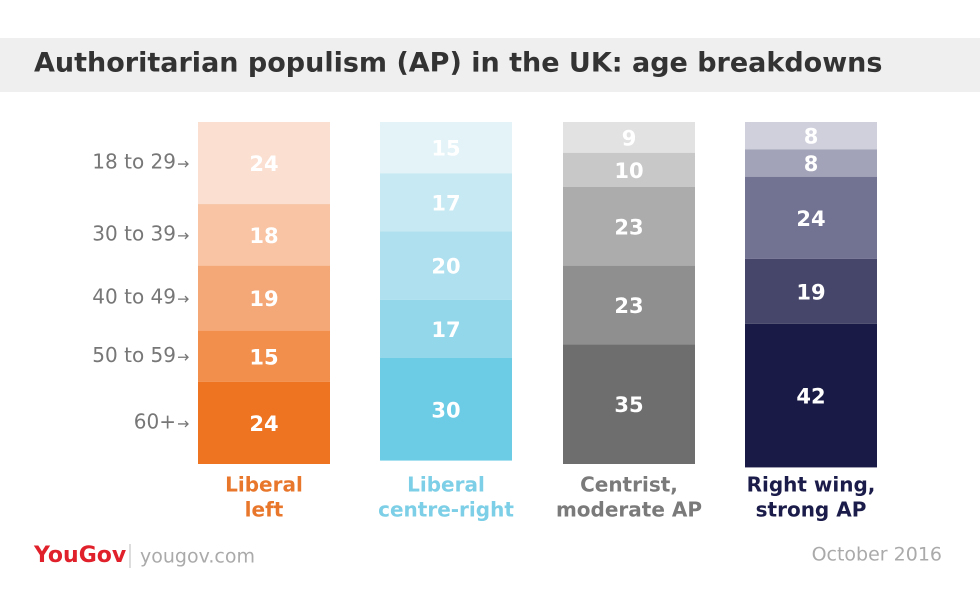 The image size is (980, 616). I want to click on category-label: moderate AP, so click(629, 510).